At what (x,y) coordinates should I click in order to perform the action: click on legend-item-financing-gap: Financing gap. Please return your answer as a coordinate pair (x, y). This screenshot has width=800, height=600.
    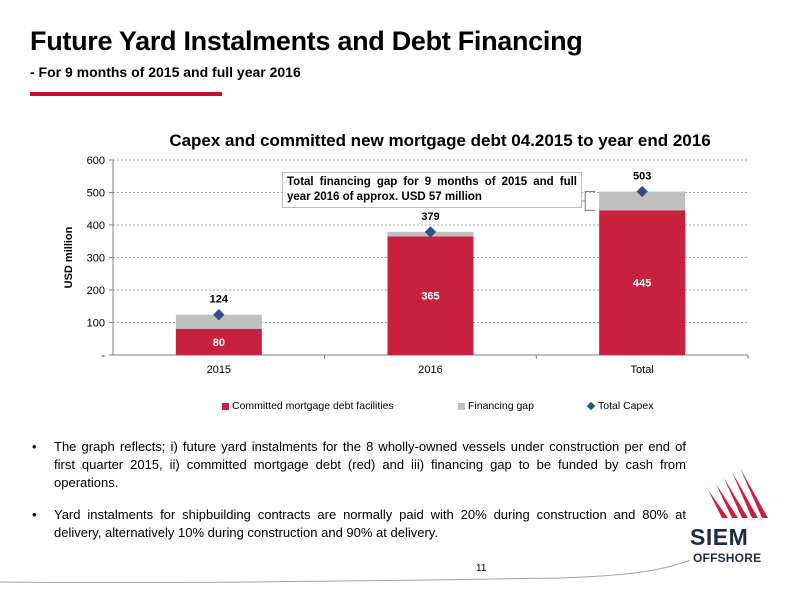
    Looking at the image, I should click on (496, 406).